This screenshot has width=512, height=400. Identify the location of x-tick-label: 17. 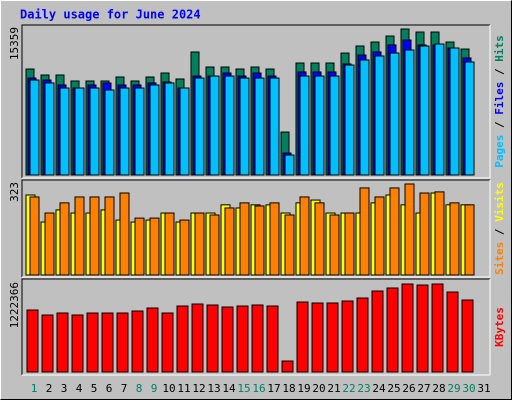
(273, 388).